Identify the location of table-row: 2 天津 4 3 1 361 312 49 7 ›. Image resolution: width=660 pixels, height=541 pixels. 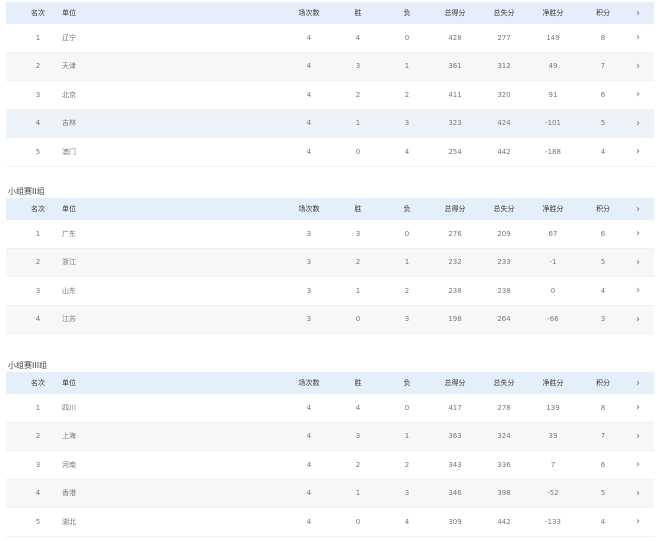
(330, 66).